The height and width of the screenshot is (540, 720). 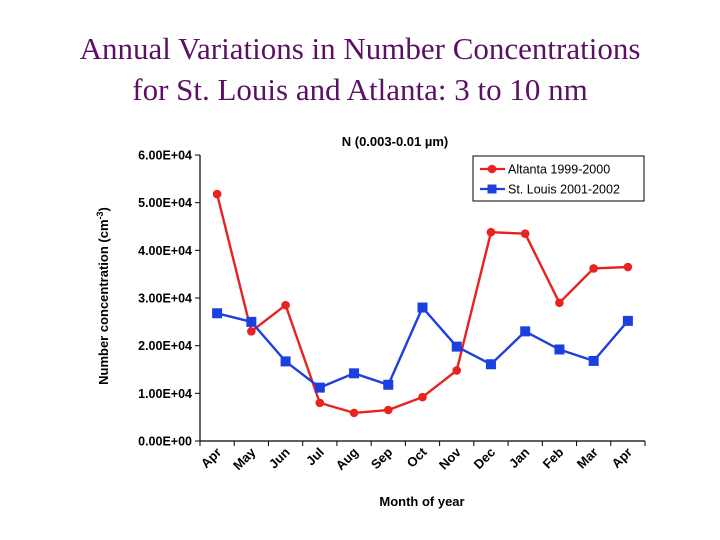 I want to click on y-tick-label: 4.00E+04, so click(x=165, y=251).